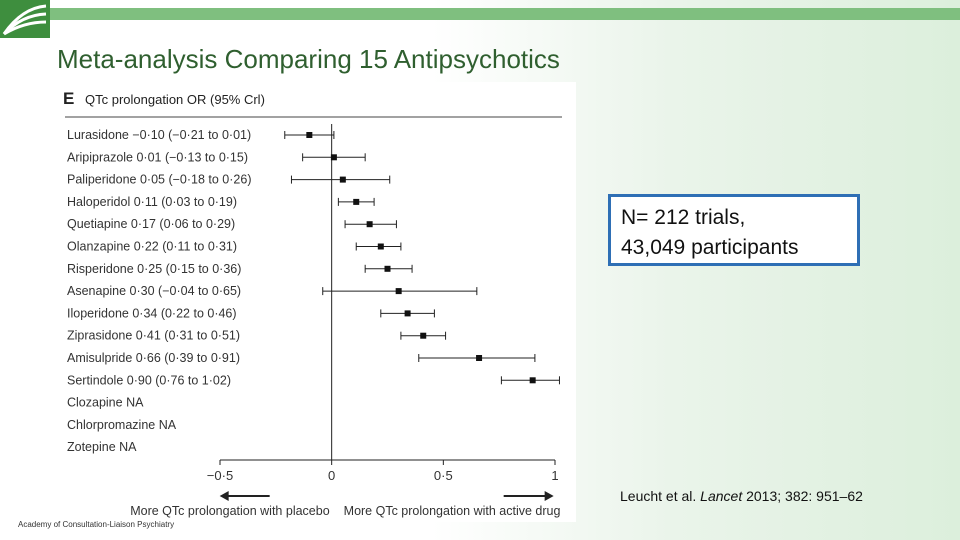 This screenshot has height=540, width=960. I want to click on row-label: Paliperidone 0·05 (−0·18 to 0·26), so click(159, 180).